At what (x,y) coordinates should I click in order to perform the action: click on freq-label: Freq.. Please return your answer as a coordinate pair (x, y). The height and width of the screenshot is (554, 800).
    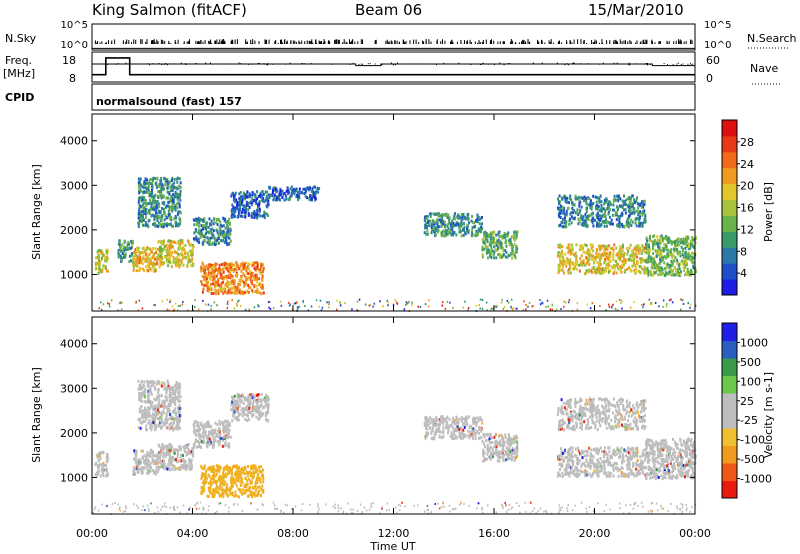
    Looking at the image, I should click on (18, 60).